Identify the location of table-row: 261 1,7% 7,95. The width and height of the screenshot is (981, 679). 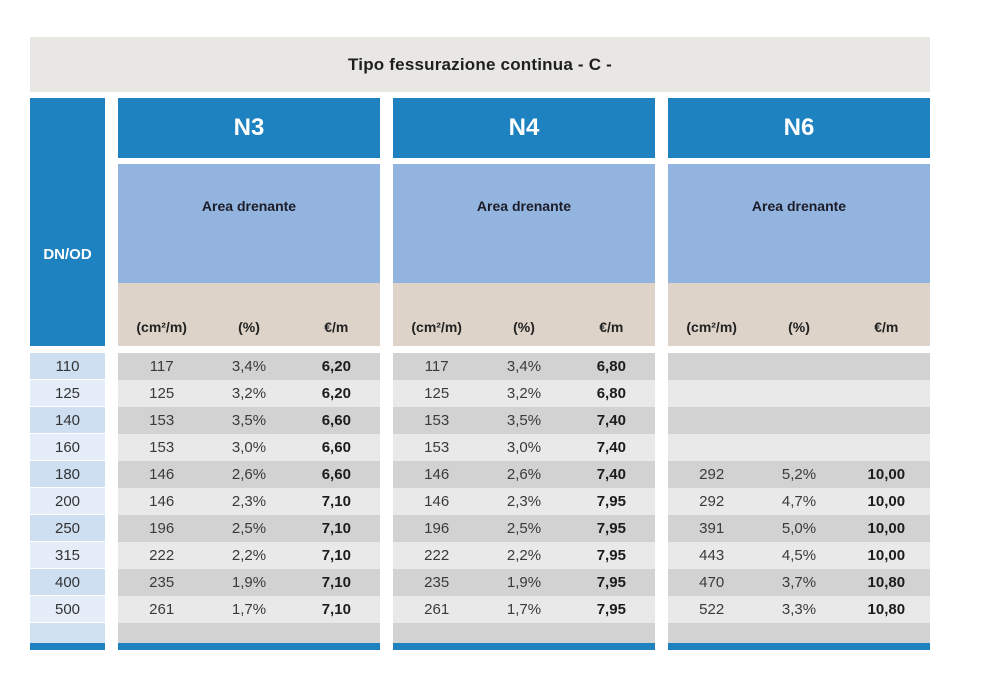
(524, 609).